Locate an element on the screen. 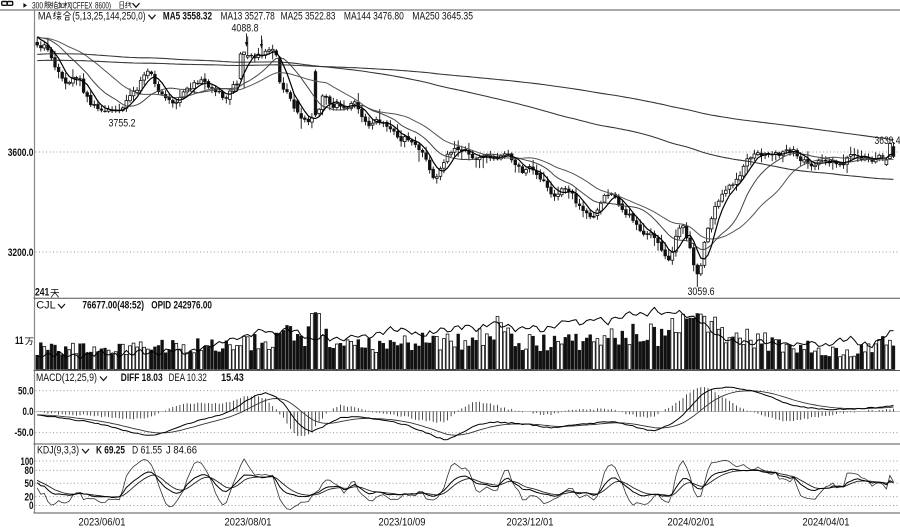 The image size is (900, 529). svg-text: 80 is located at coordinates (29, 471).